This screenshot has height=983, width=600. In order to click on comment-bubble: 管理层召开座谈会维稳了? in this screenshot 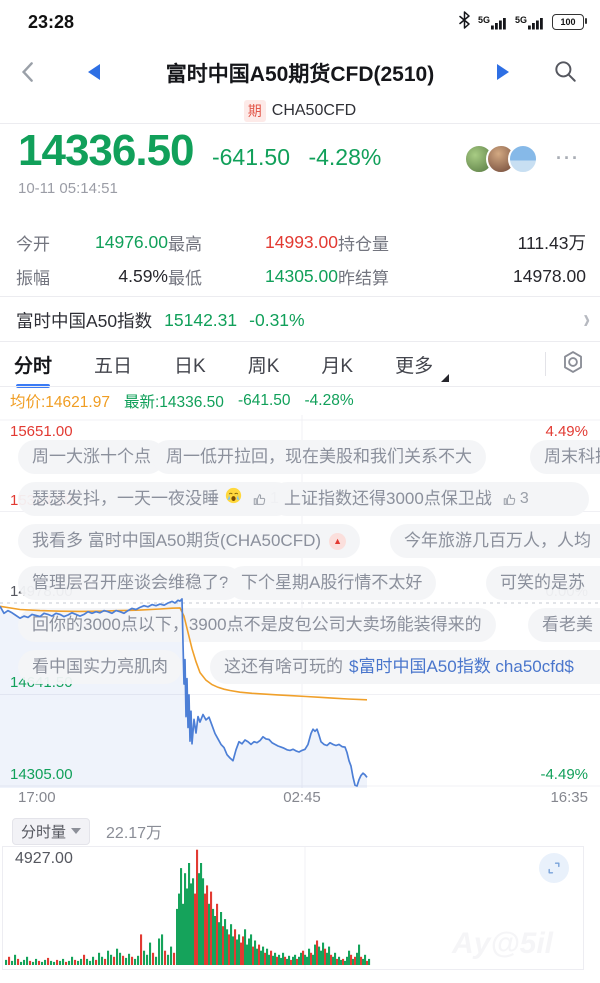, I will do `click(130, 583)`.